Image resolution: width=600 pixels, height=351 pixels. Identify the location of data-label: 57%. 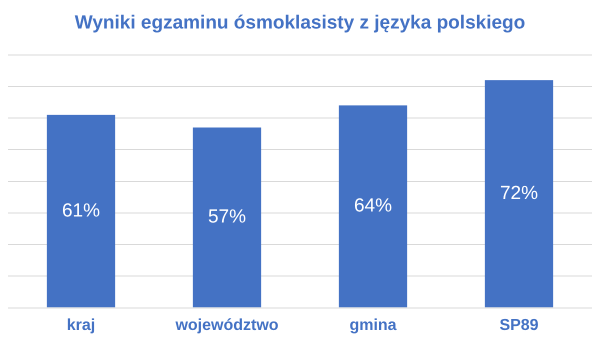
(227, 217).